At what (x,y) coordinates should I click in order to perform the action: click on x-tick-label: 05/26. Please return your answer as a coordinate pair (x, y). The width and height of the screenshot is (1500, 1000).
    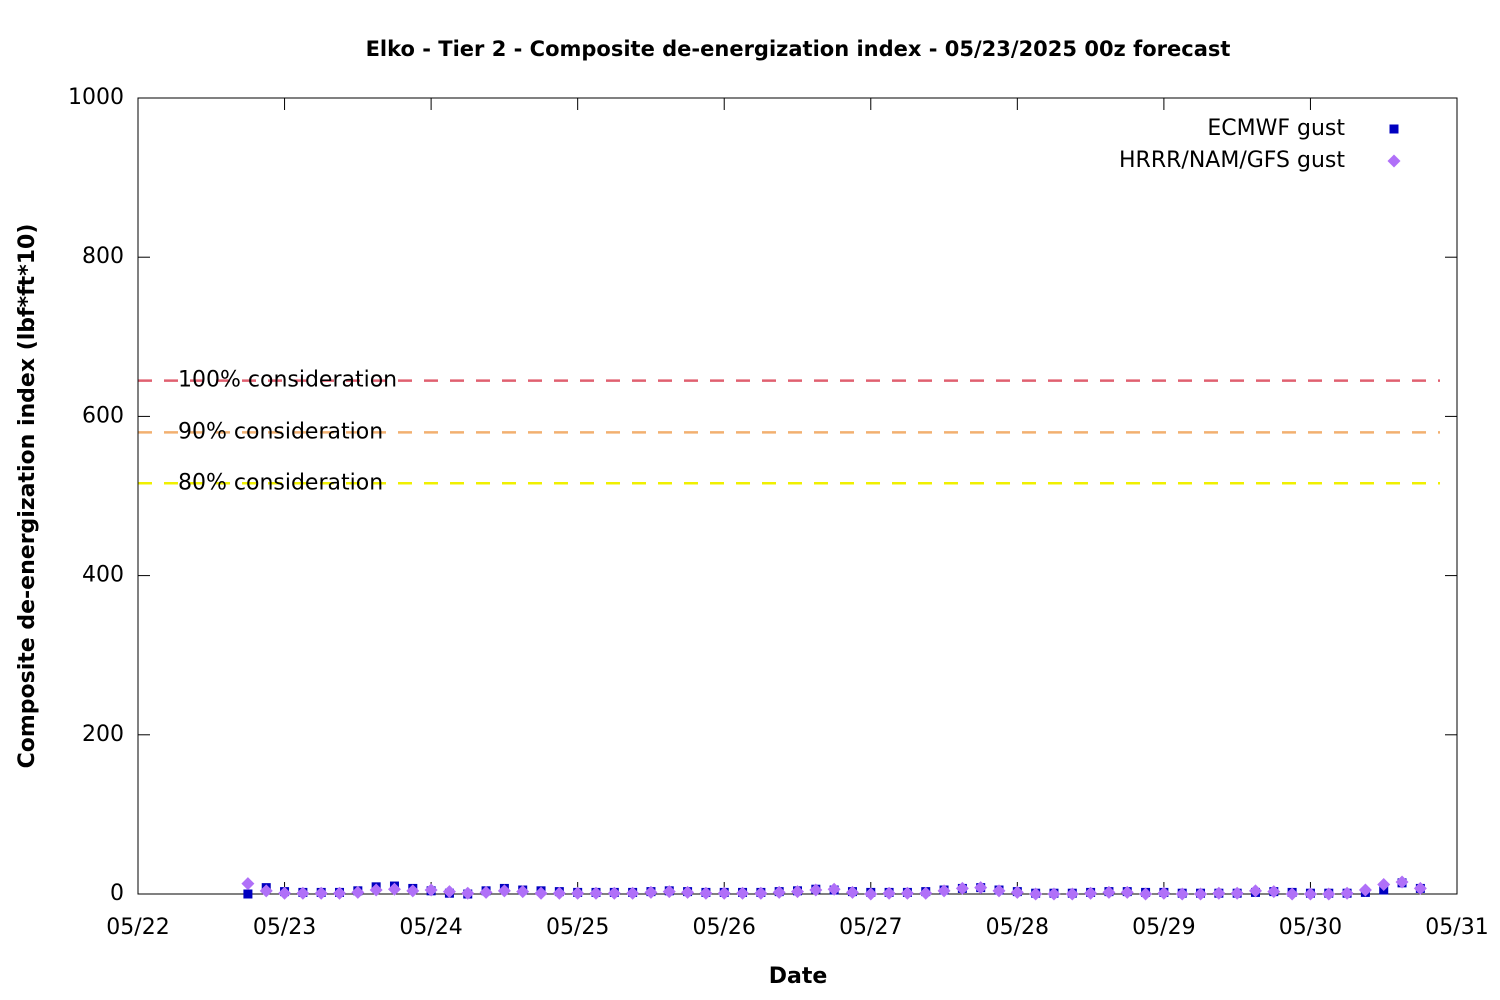
    Looking at the image, I should click on (724, 927).